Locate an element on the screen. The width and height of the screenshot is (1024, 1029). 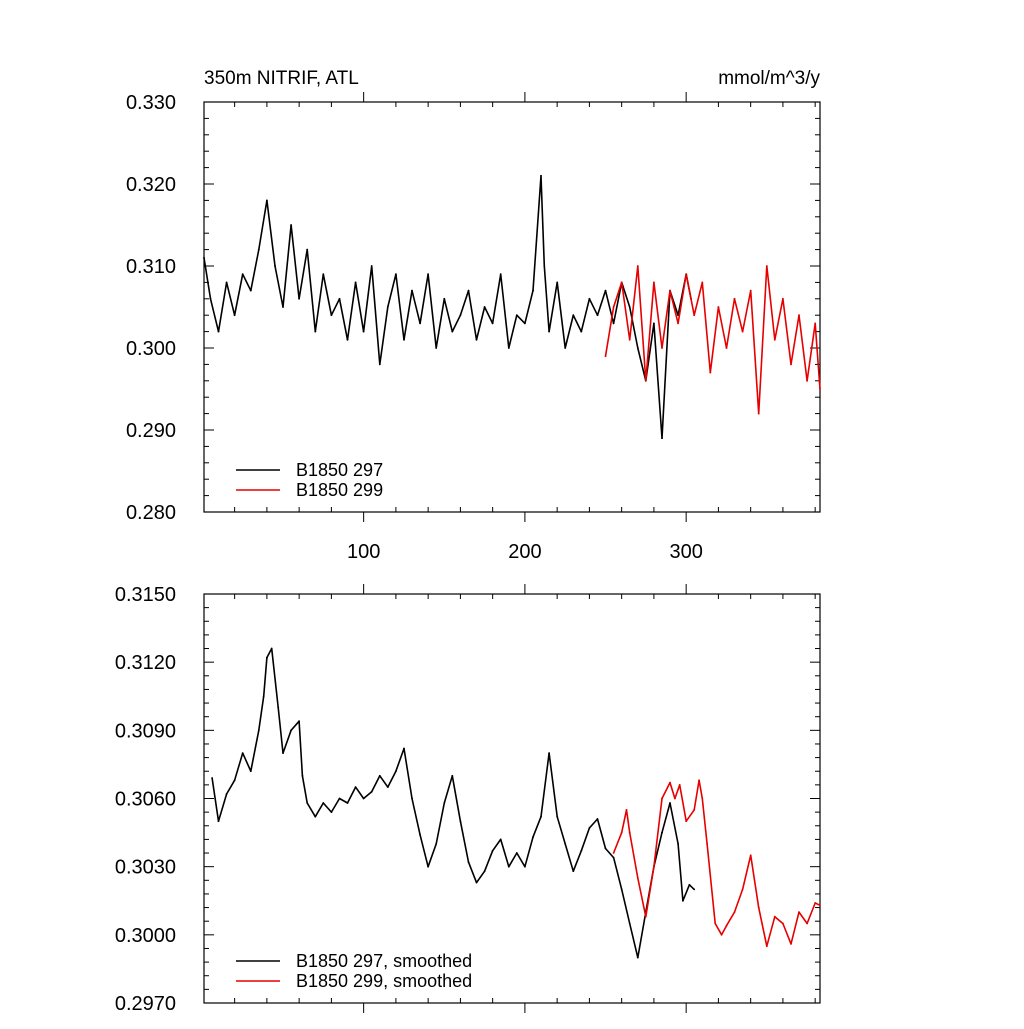
legend-label-0: B1850 297 is located at coordinates (339, 470).